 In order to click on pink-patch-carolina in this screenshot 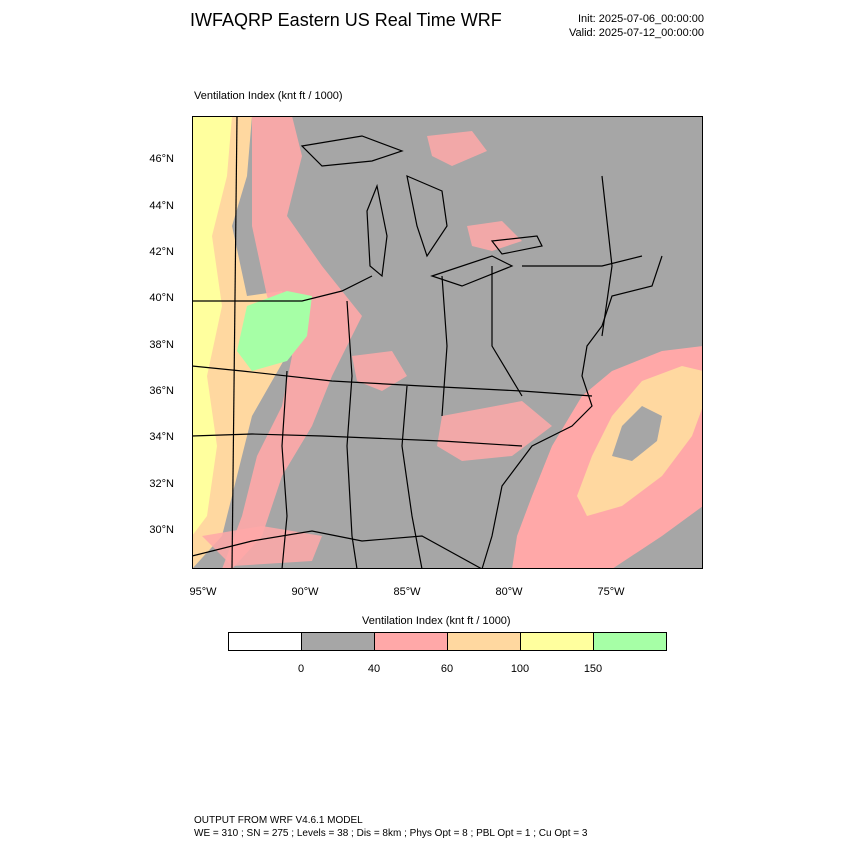, I will do `click(494, 431)`.